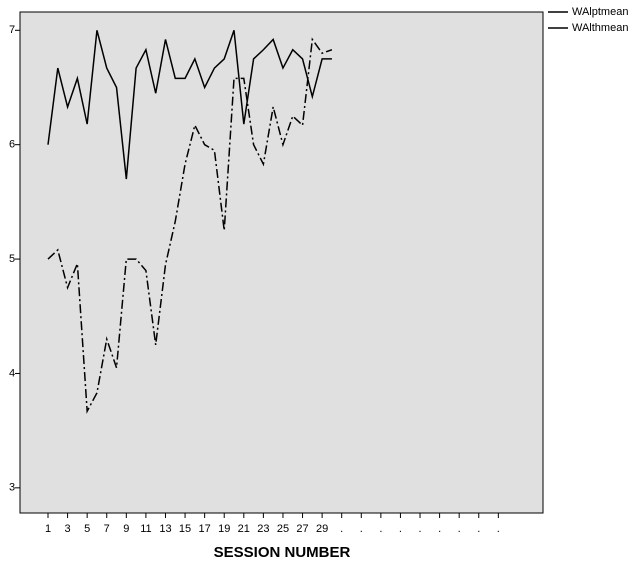 The height and width of the screenshot is (566, 638). What do you see at coordinates (145, 529) in the screenshot?
I see `x-tick-label: 11` at bounding box center [145, 529].